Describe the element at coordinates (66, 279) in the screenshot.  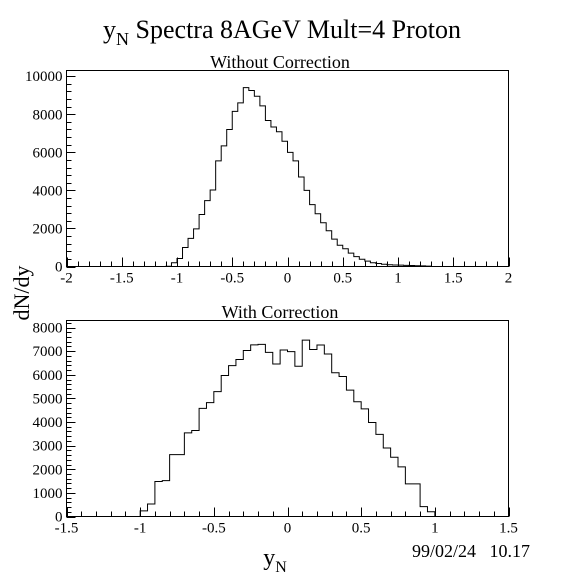
I see `x-tick-label: -2` at that location.